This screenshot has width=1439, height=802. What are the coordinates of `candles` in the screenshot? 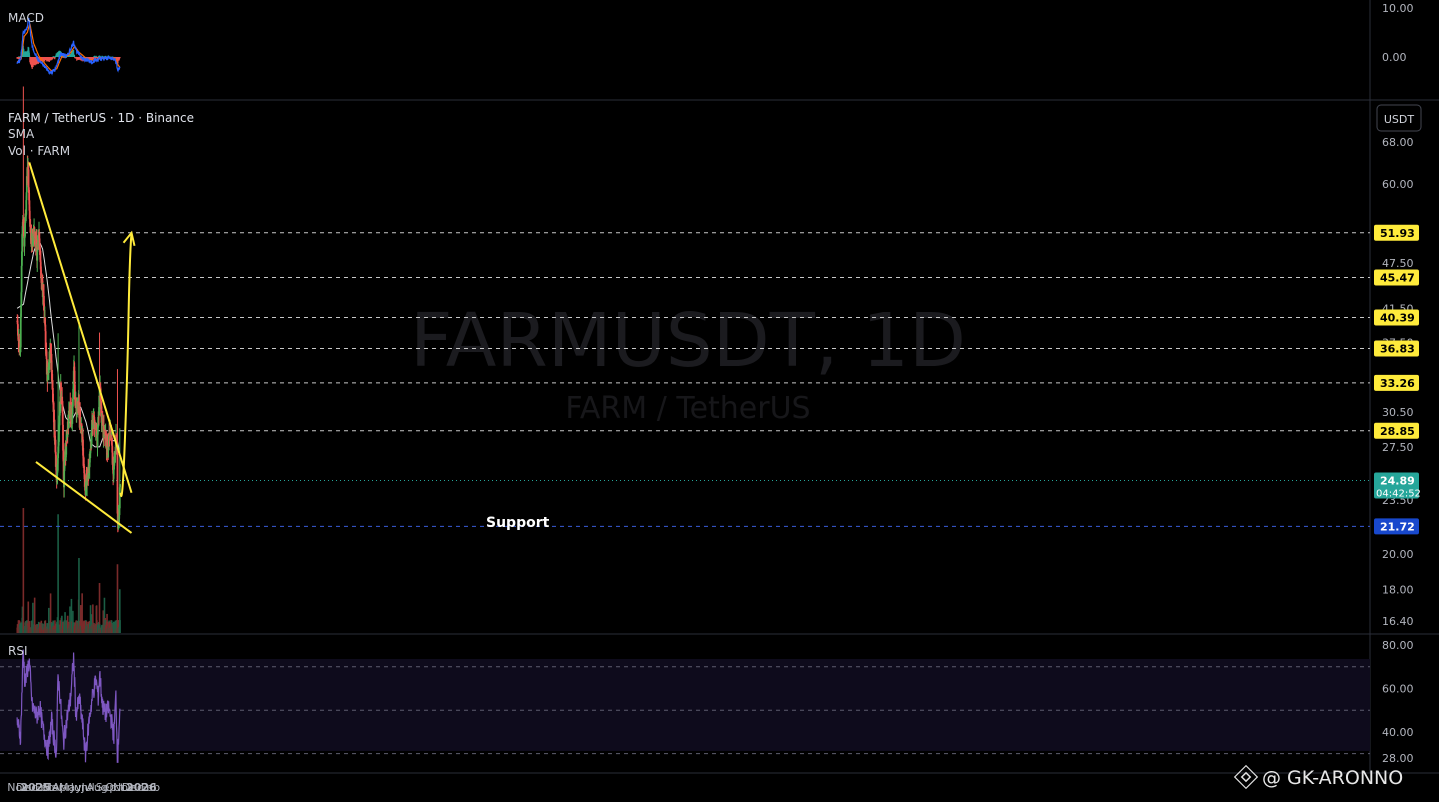 It's located at (68, 309).